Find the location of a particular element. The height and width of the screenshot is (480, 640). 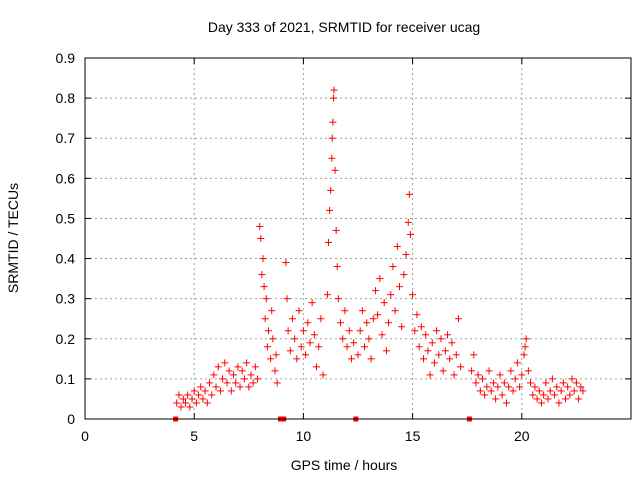

y-tick-label: 0.1 is located at coordinates (66, 379).